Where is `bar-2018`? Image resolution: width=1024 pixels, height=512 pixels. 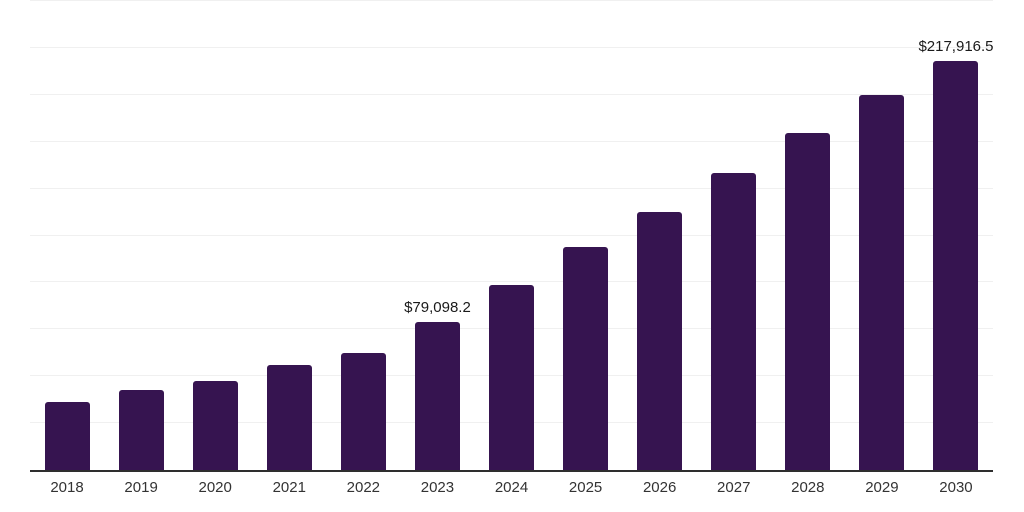
bar-2018 is located at coordinates (67, 435).